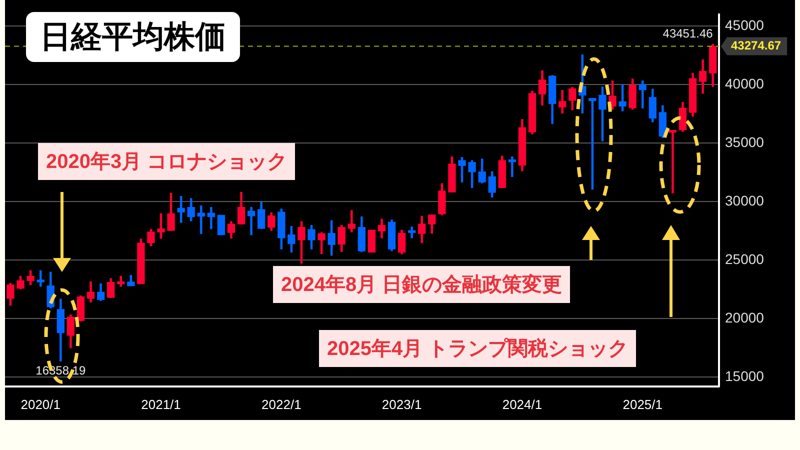  I want to click on x-tick-label: 2024/1, so click(522, 404).